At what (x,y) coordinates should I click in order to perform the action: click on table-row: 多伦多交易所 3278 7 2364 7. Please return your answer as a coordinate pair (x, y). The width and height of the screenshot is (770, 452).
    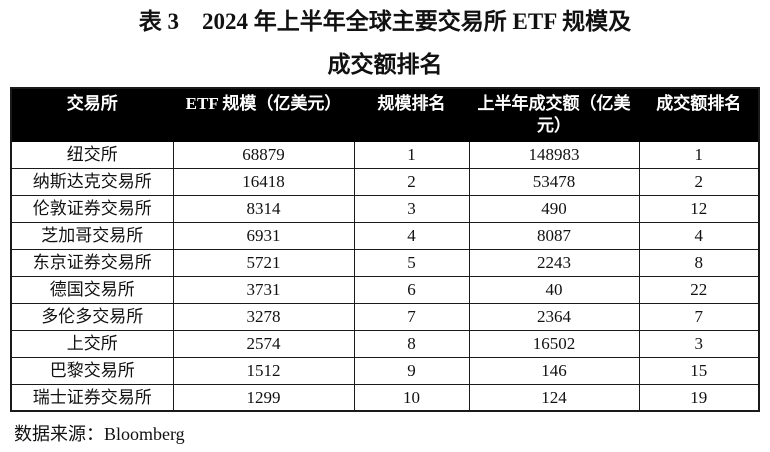
    Looking at the image, I should click on (385, 316).